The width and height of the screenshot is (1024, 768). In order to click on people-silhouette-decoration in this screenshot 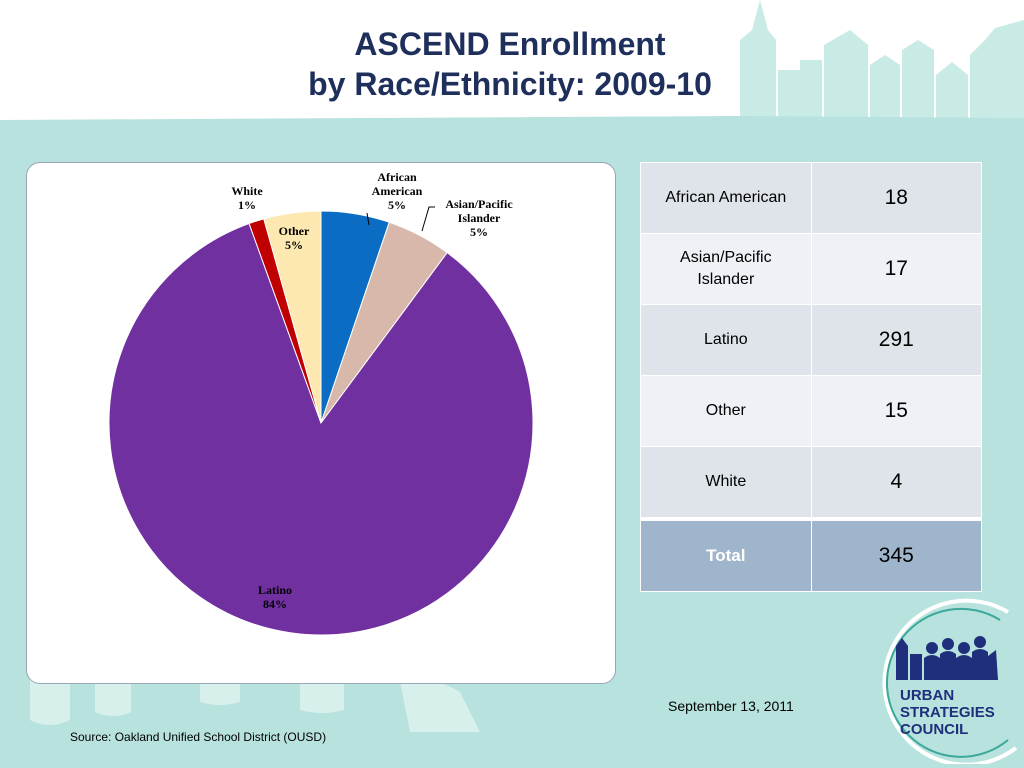, I will do `click(255, 702)`.